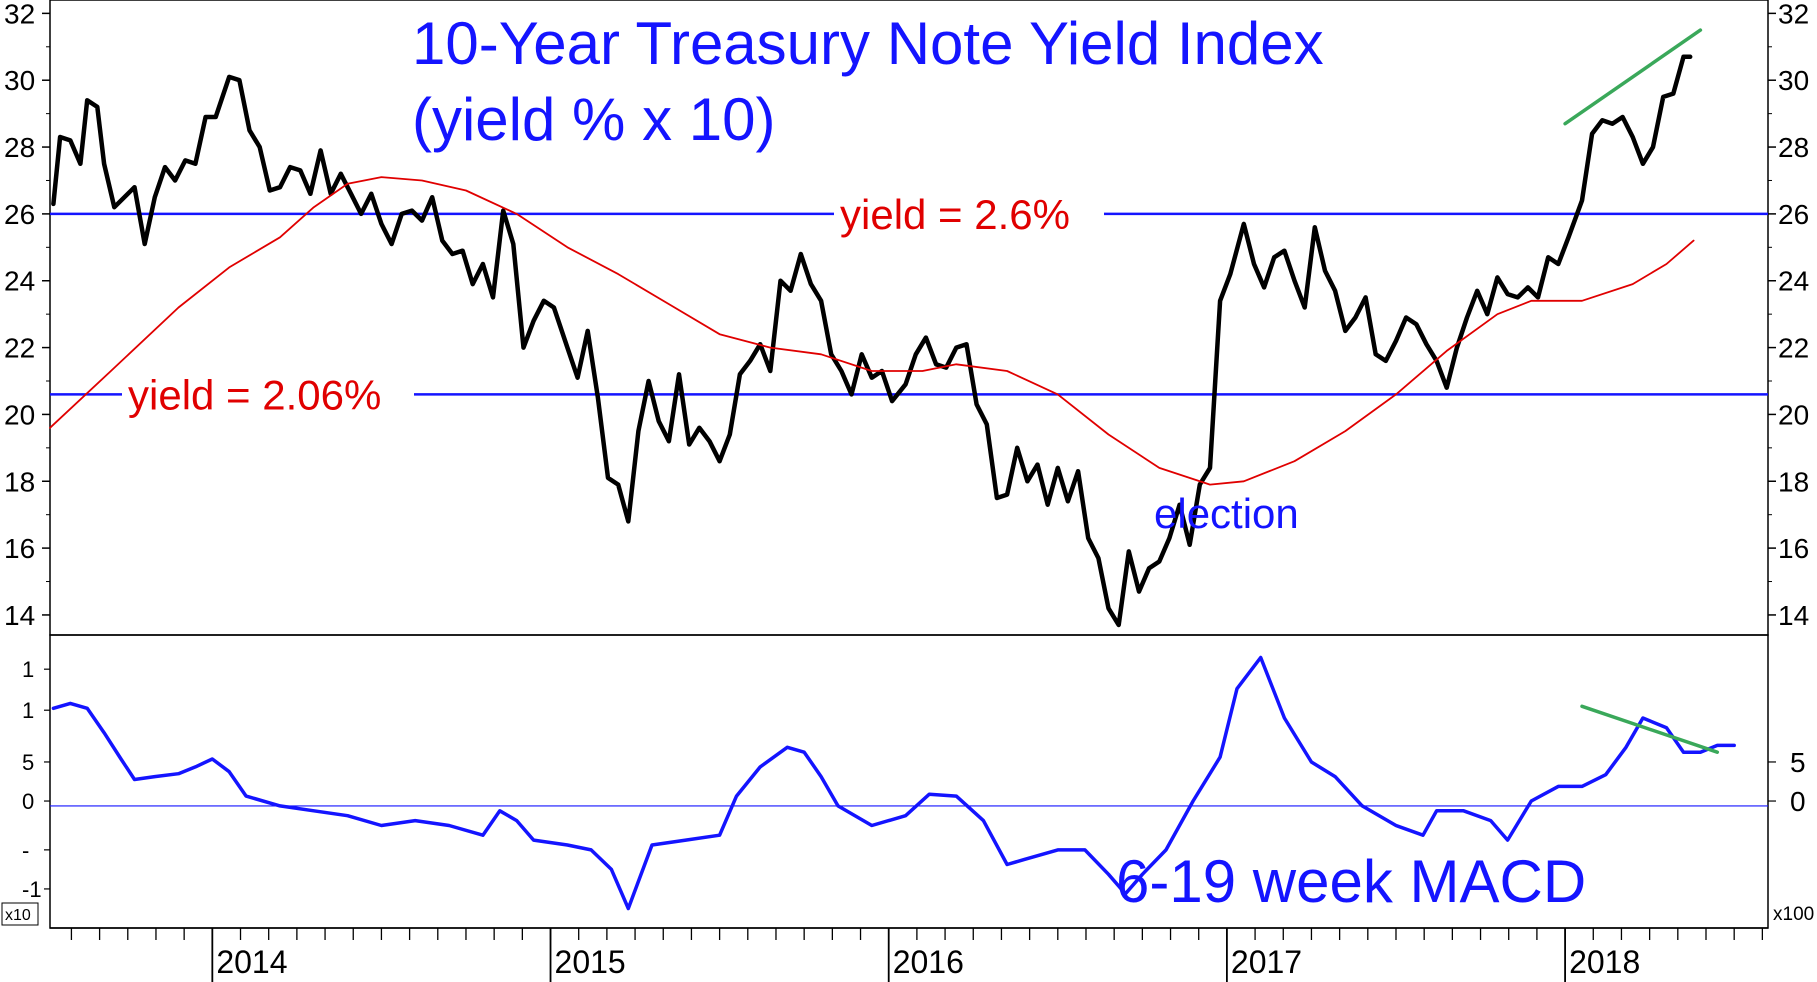  What do you see at coordinates (1793, 414) in the screenshot?
I see `ytick-label-right: 20` at bounding box center [1793, 414].